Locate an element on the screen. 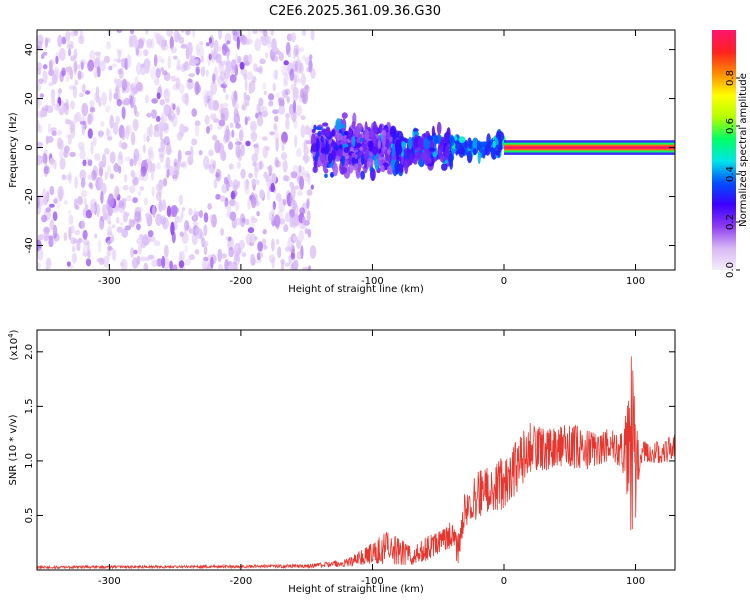 The image size is (750, 600). snr-xtick-label: 100 is located at coordinates (635, 581).